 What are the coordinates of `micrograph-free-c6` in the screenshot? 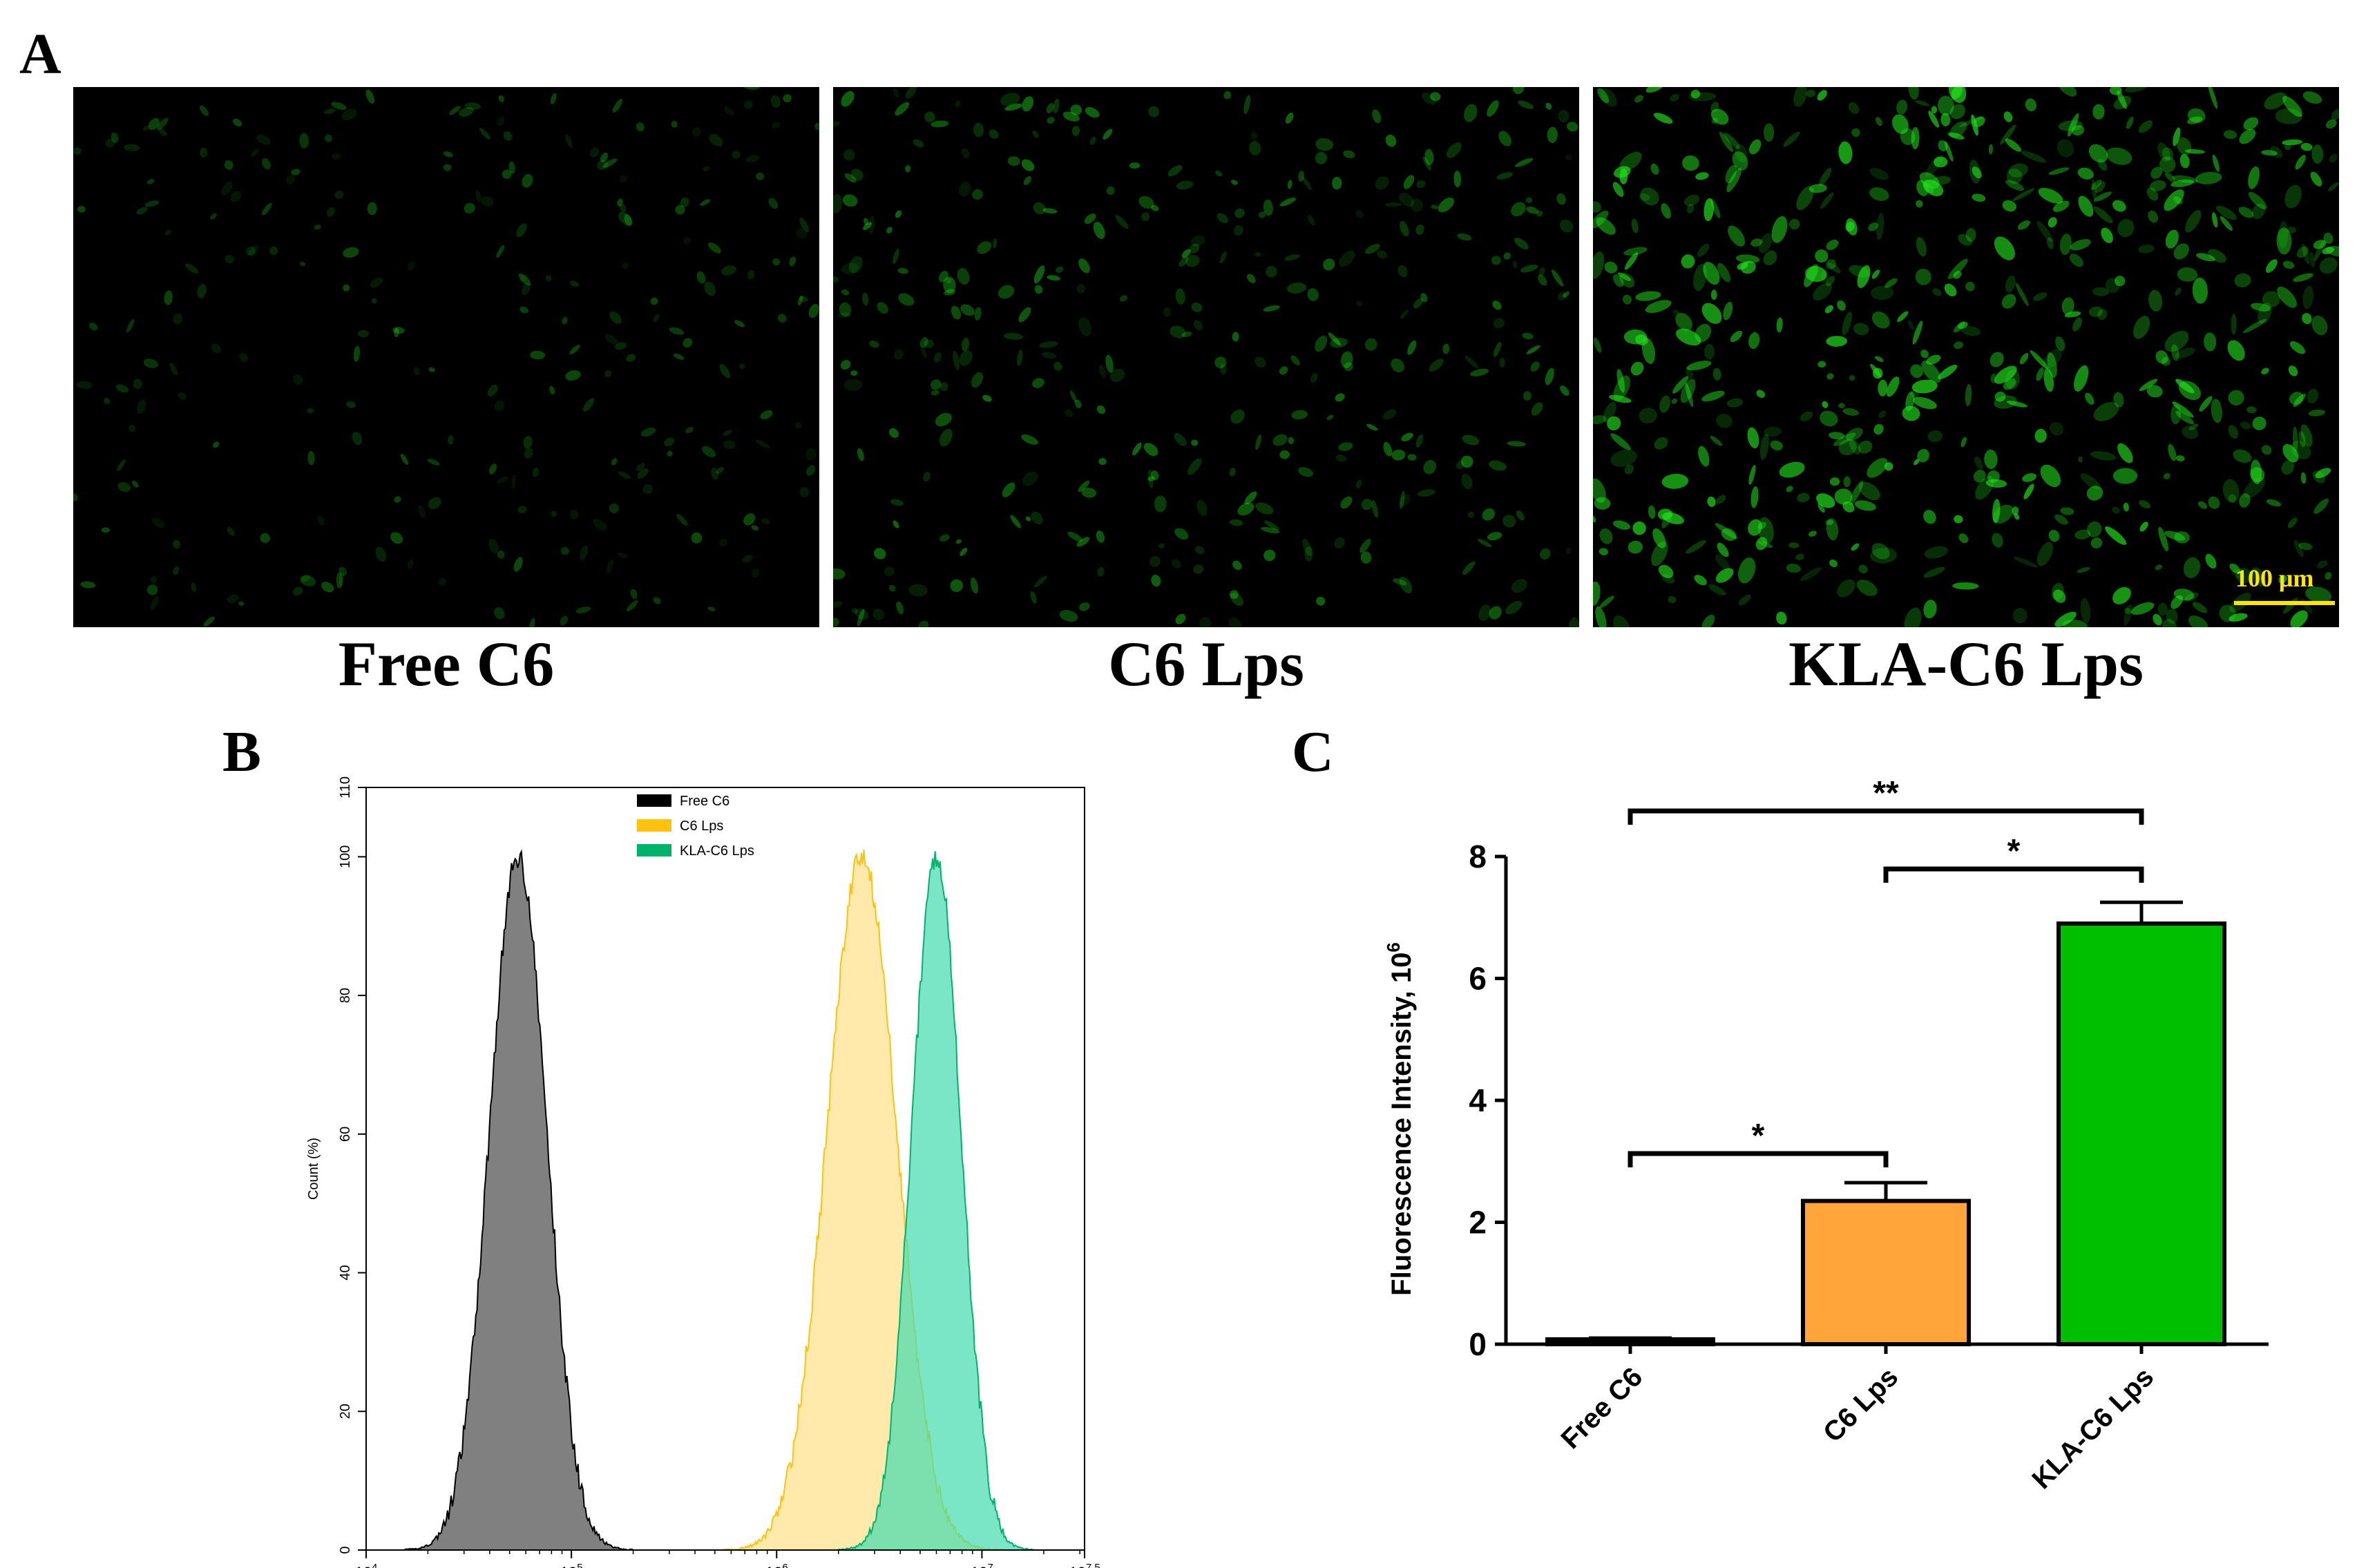 It's located at (446, 357).